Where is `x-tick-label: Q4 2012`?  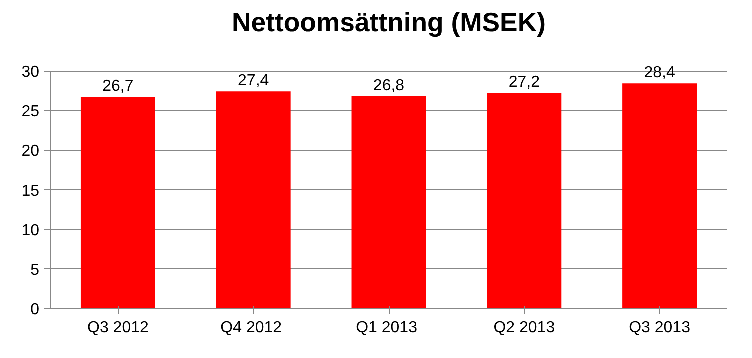
x-tick-label: Q4 2012 is located at coordinates (251, 328).